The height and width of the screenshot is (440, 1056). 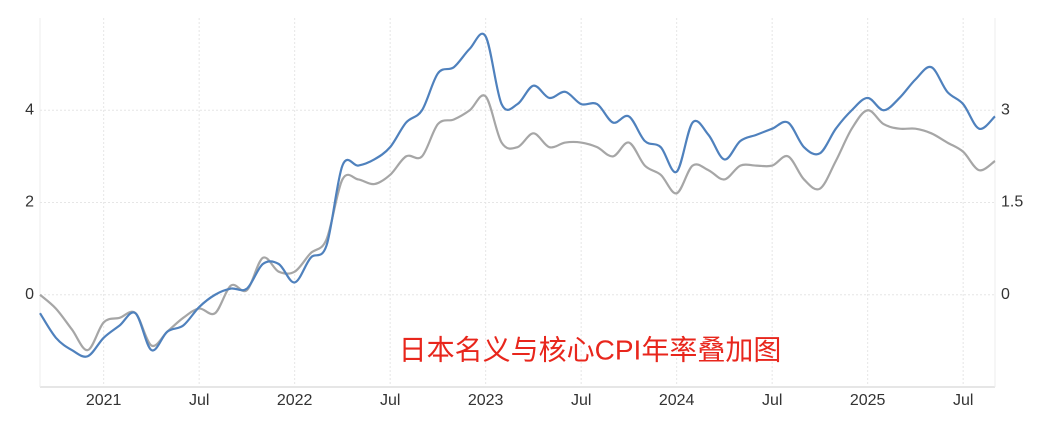 What do you see at coordinates (590, 349) in the screenshot?
I see `annotation: 日本名义与核心CPI年率叠加图` at bounding box center [590, 349].